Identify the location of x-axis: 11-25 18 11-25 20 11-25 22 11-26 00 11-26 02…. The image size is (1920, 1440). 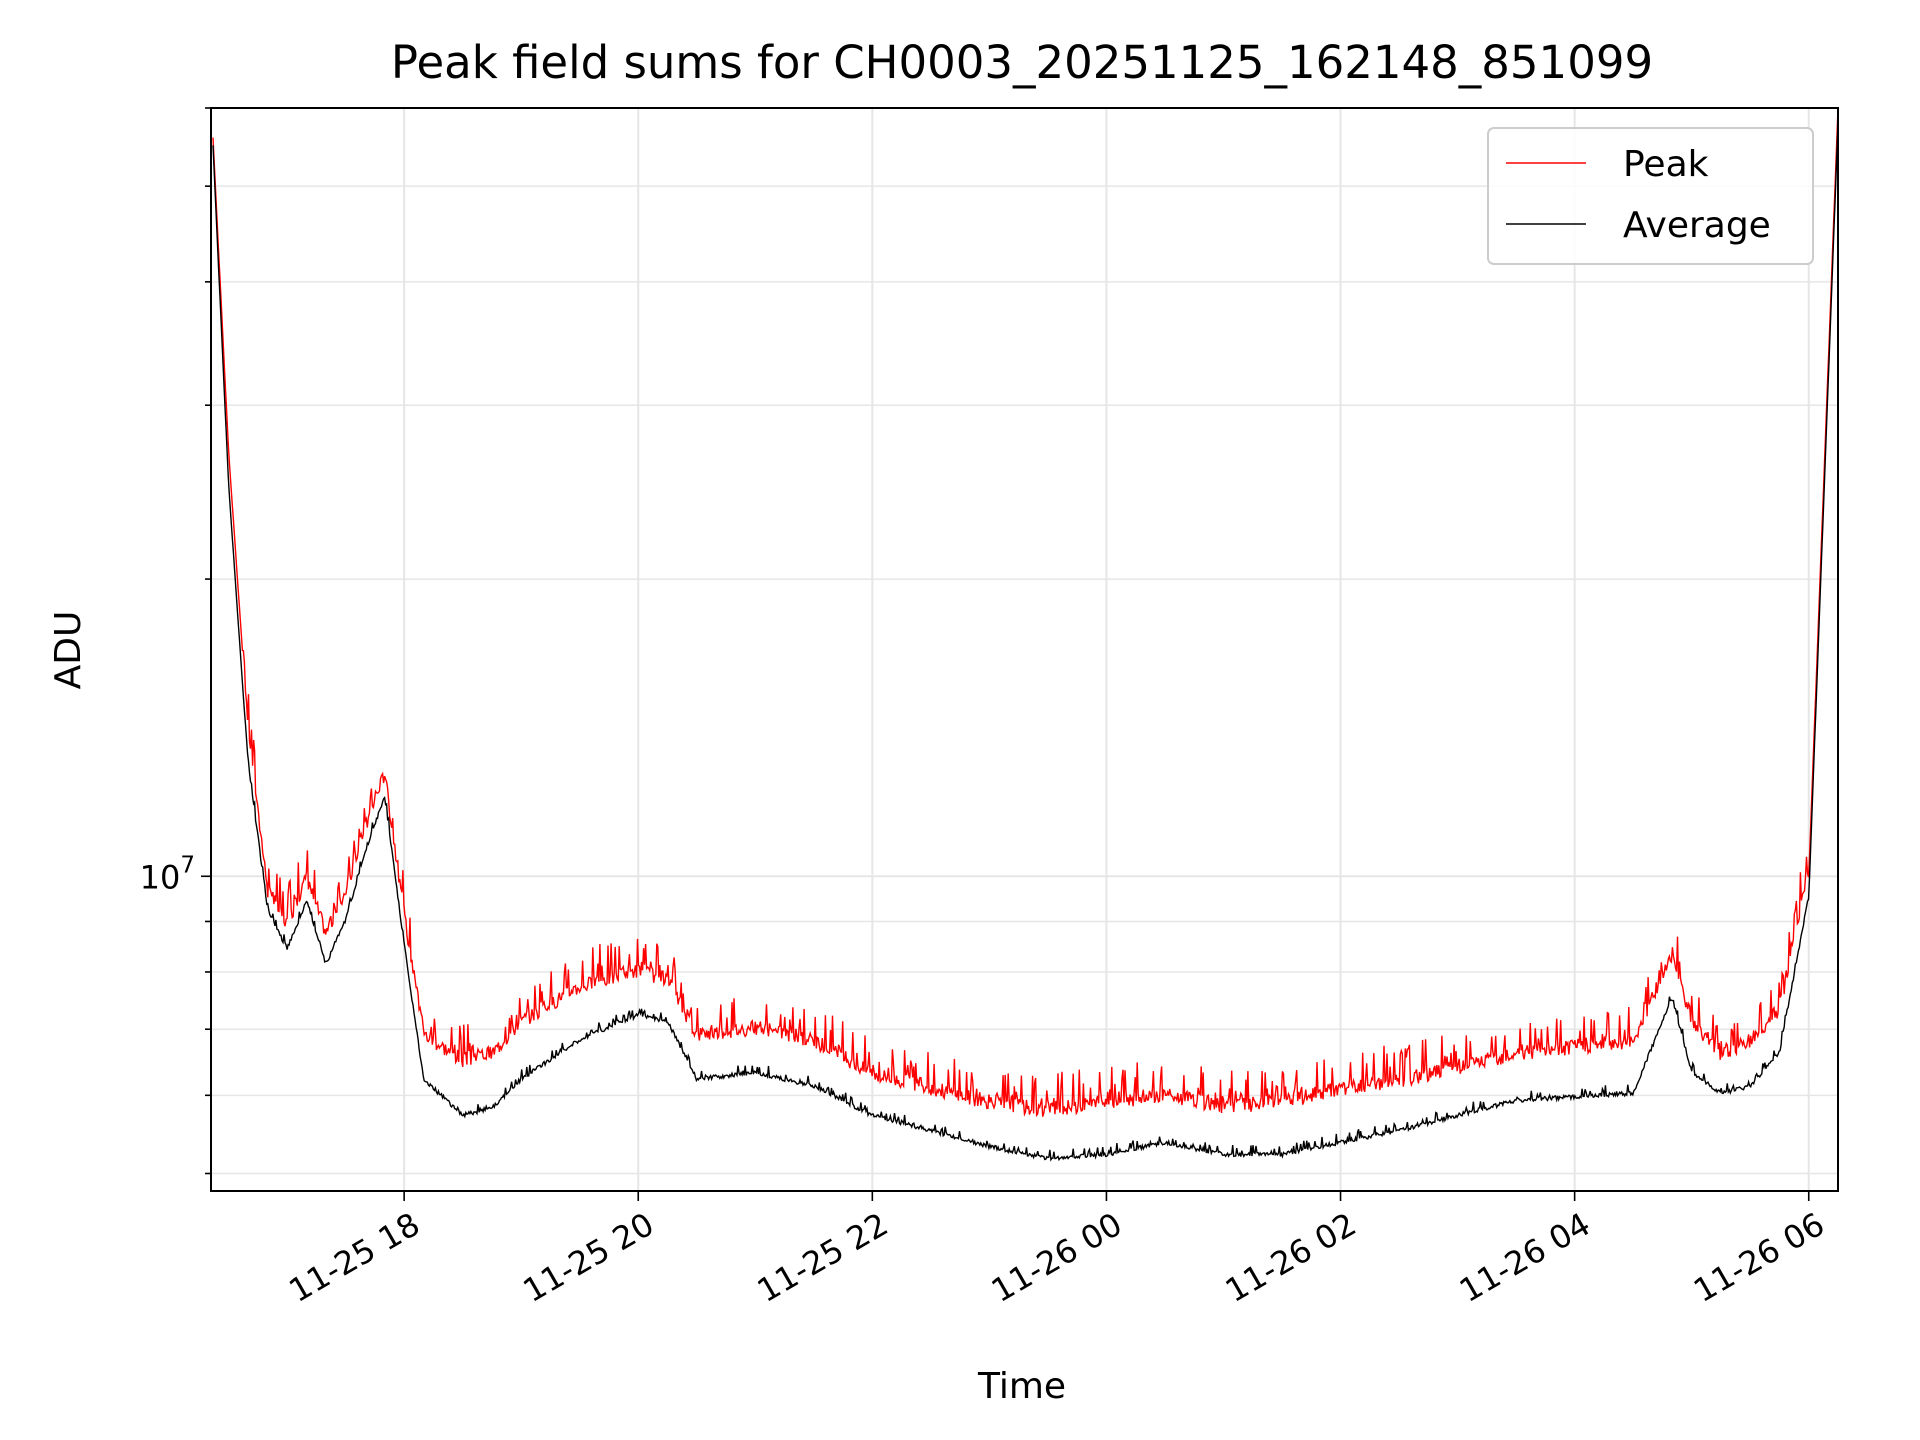
(1057, 1250).